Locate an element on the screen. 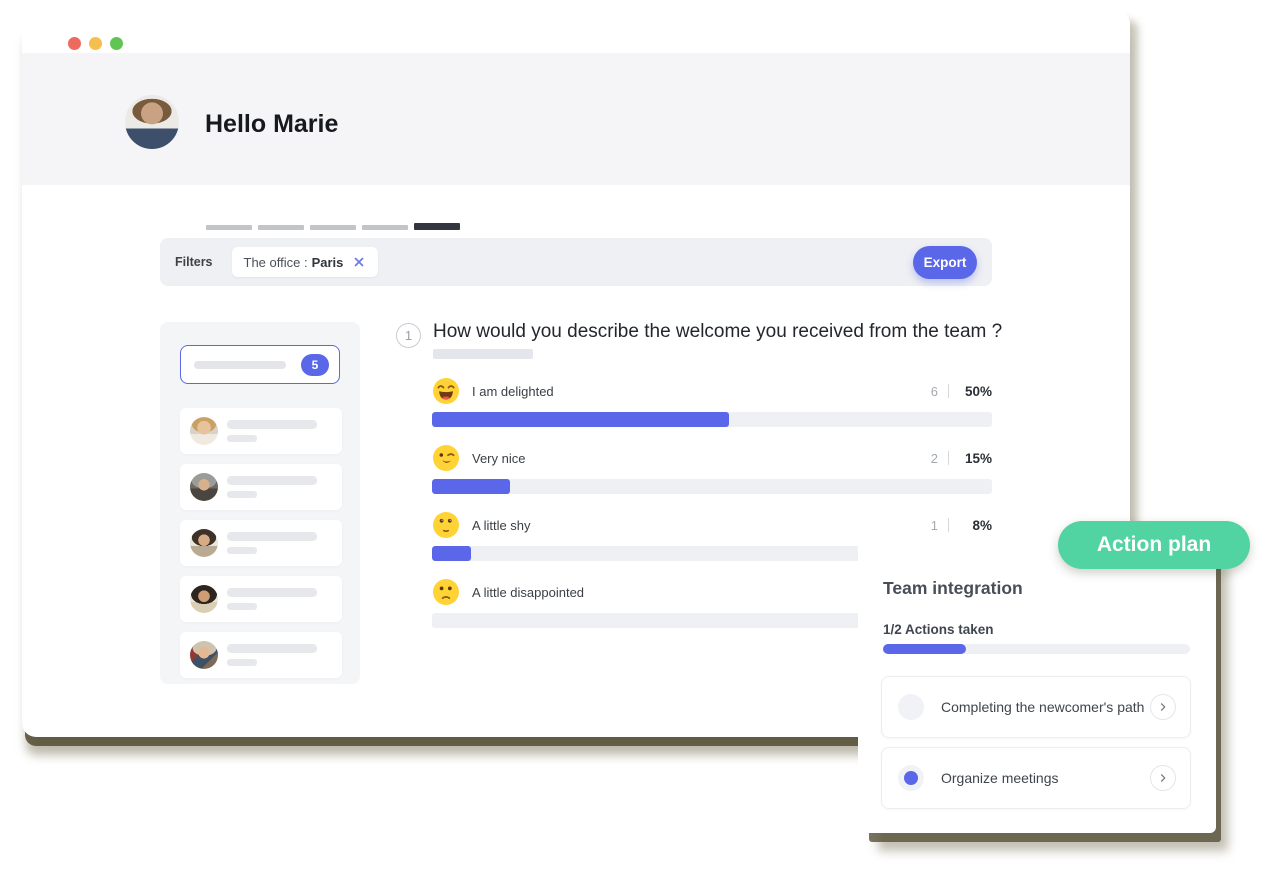  answer-row: A little shy 1 8% is located at coordinates (712, 536).